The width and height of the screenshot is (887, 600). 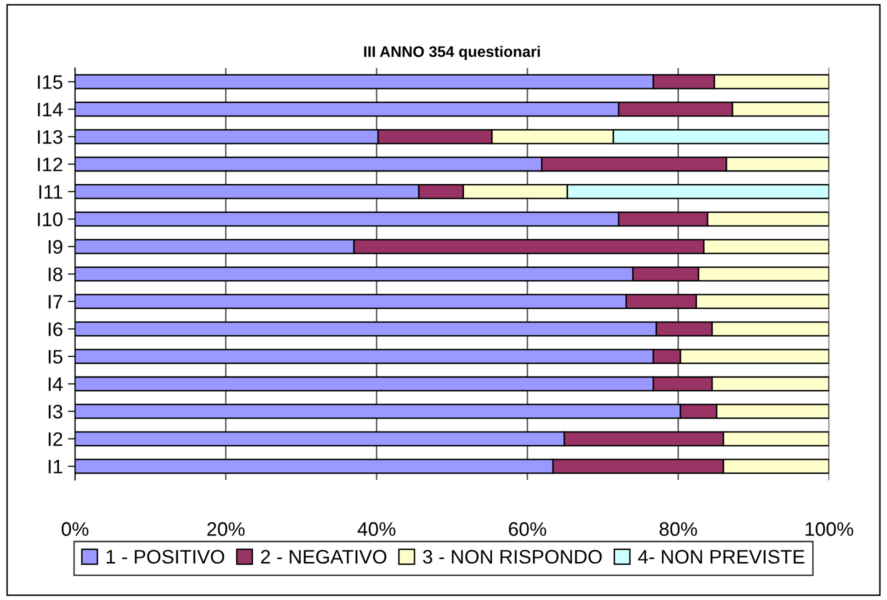 I want to click on legend-label: 4- NON PREVISTE, so click(x=721, y=557).